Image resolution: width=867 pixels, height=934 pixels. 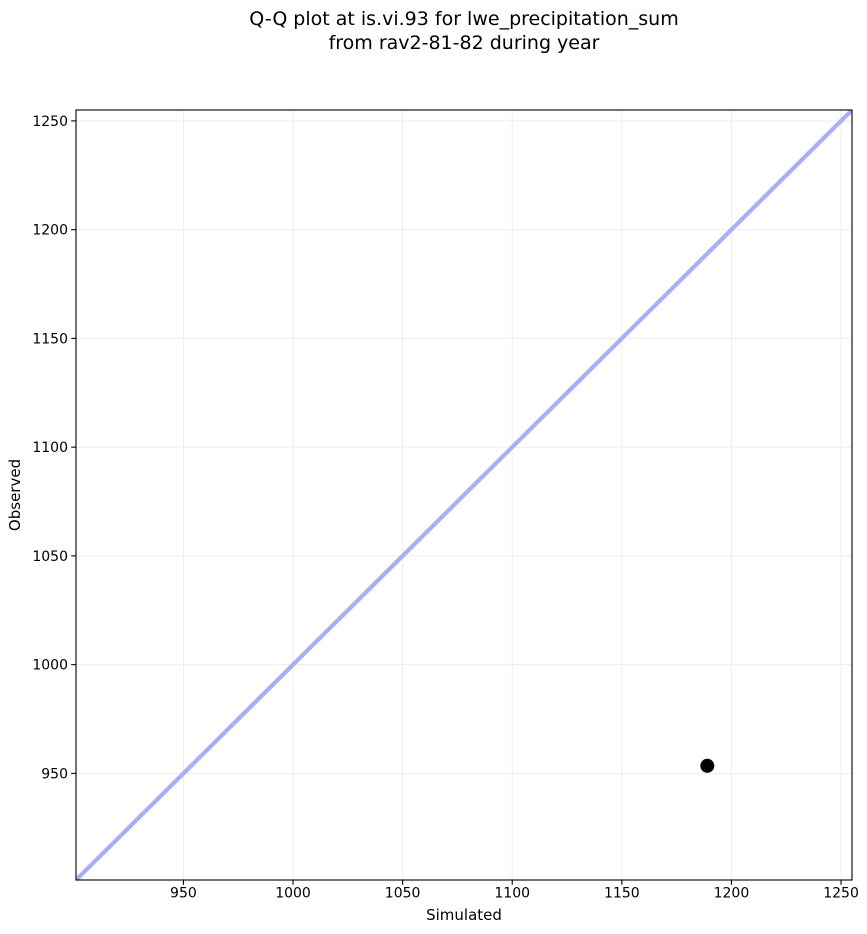 What do you see at coordinates (707, 765) in the screenshot?
I see `data-point` at bounding box center [707, 765].